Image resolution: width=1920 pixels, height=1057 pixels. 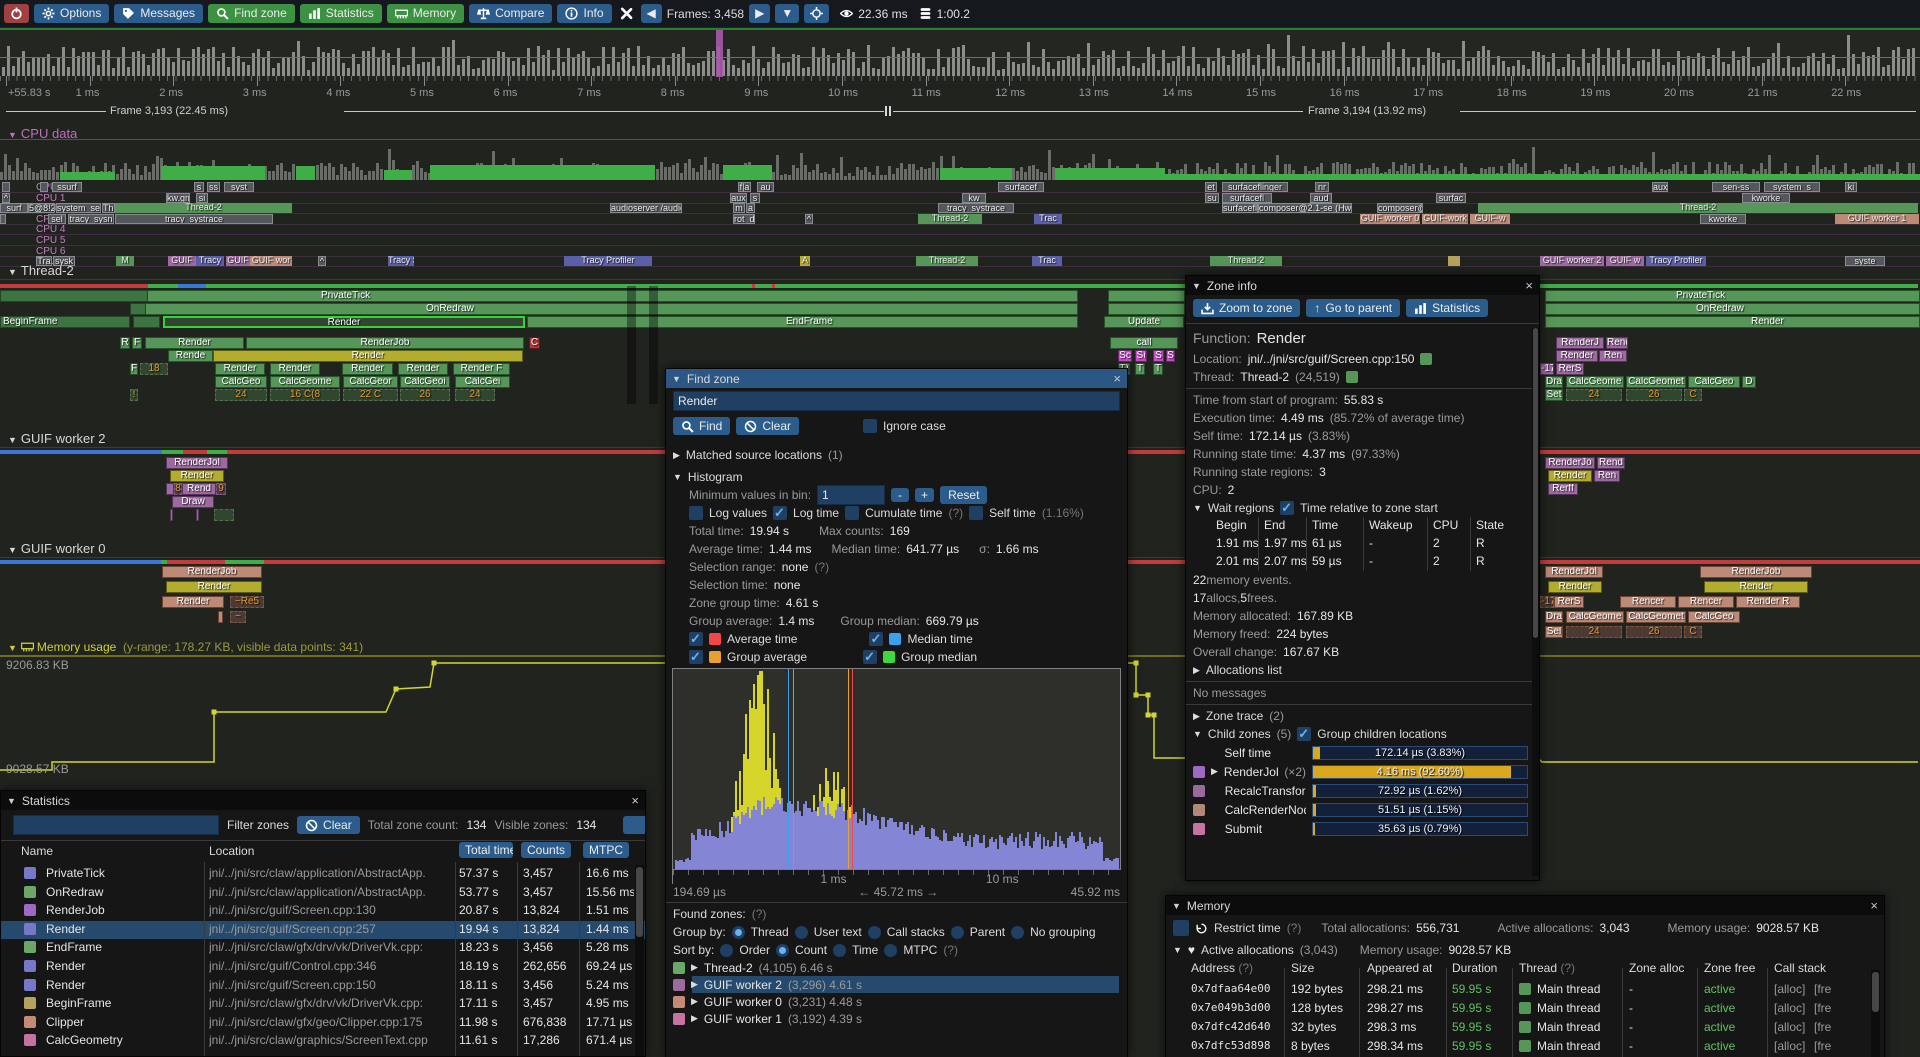 I want to click on col-address: Address (?), so click(x=1222, y=968).